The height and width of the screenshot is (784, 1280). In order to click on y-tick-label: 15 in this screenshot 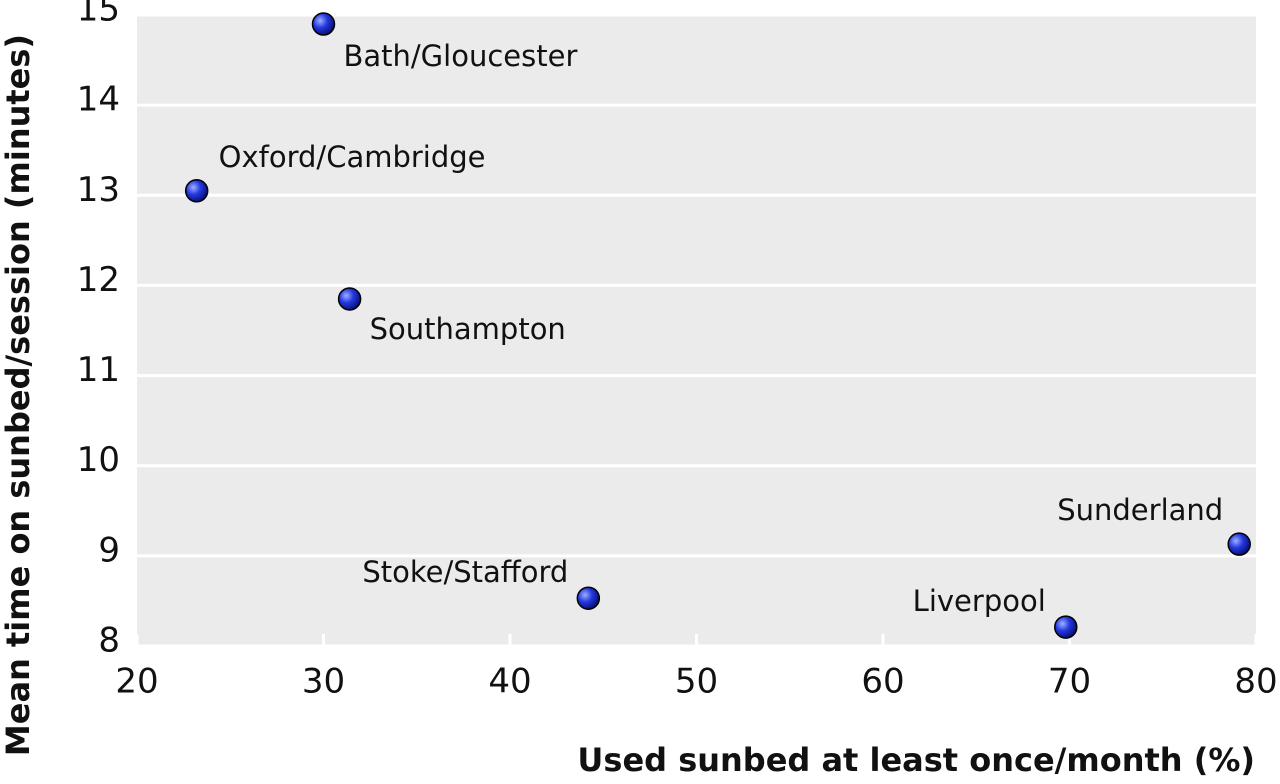, I will do `click(98, 15)`.